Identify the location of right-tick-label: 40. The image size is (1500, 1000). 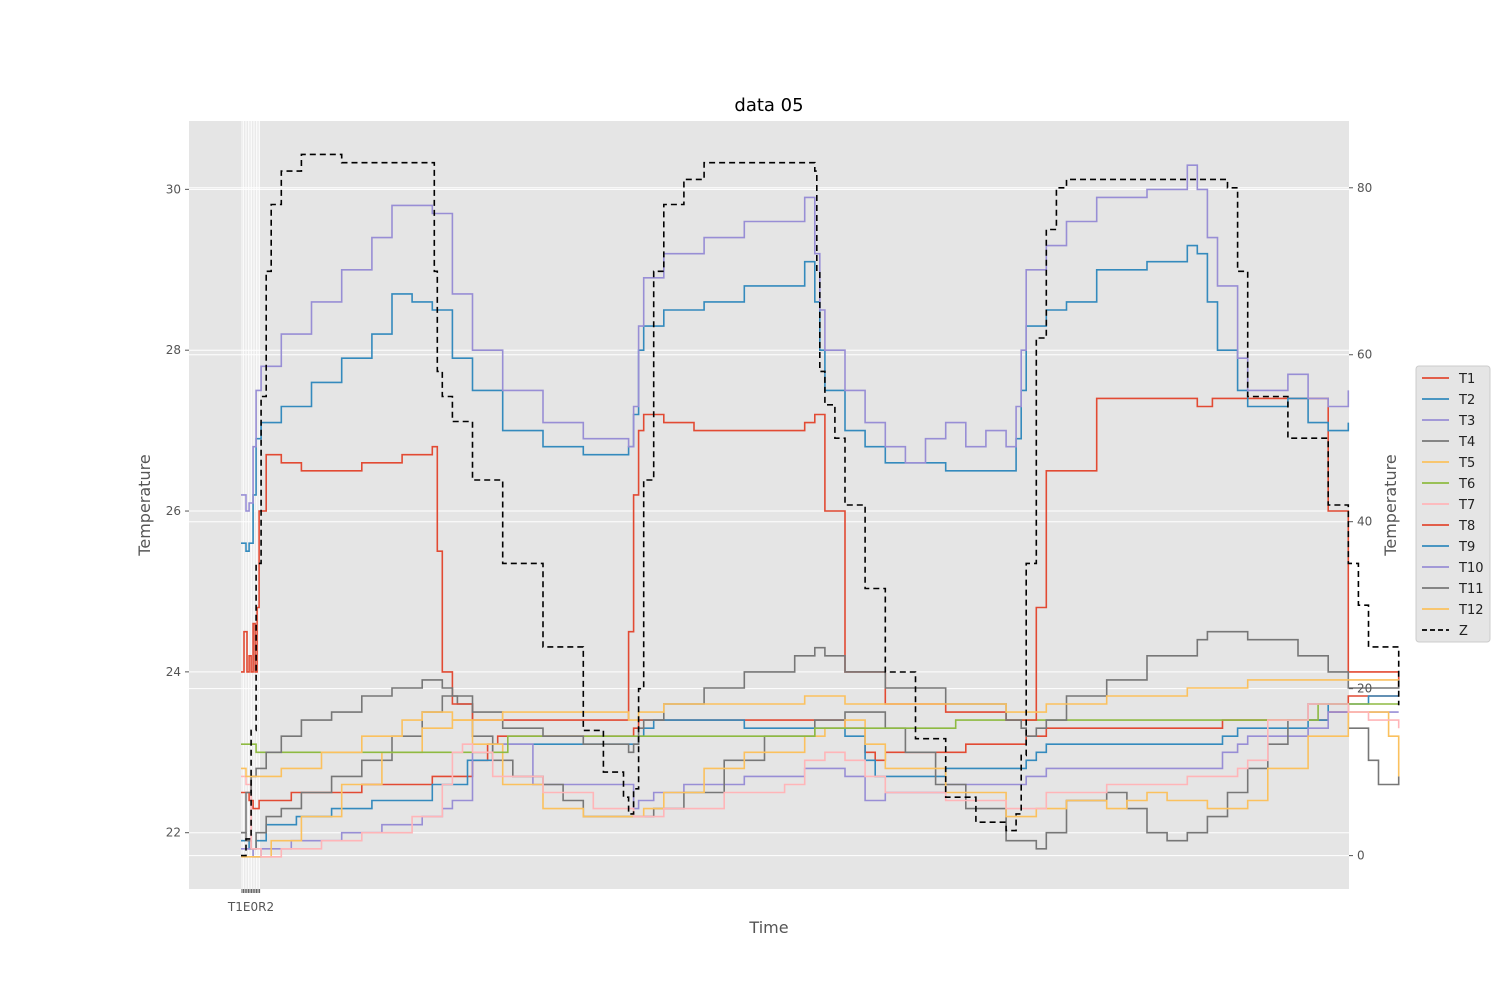
(1364, 522).